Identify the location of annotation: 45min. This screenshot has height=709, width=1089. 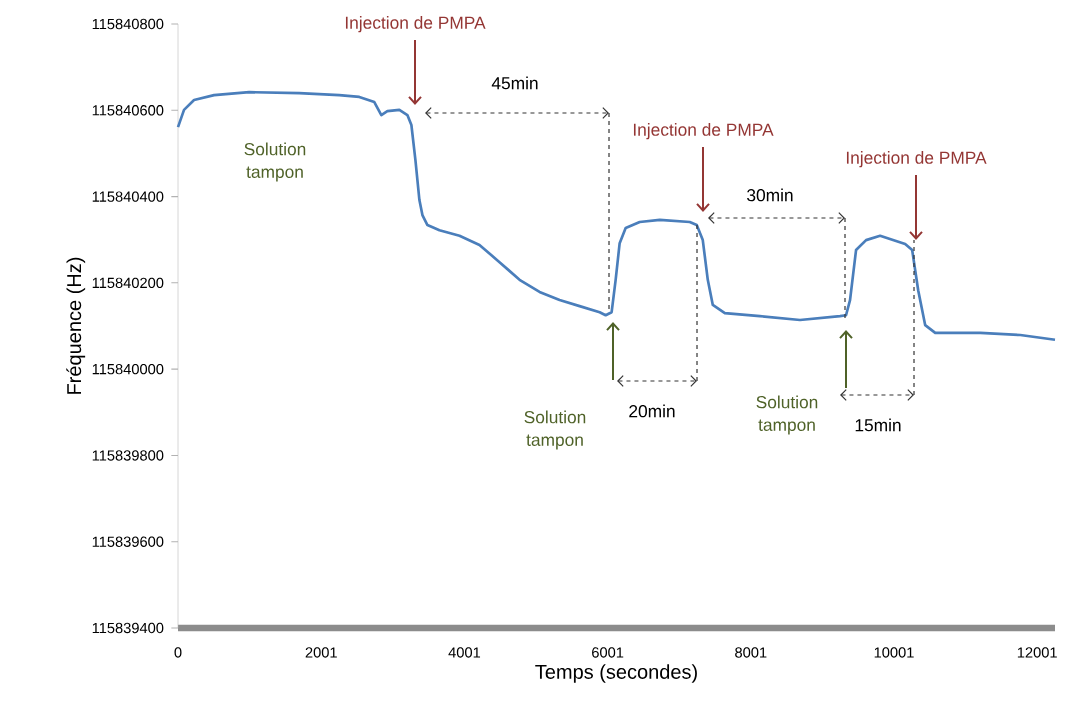
(514, 83).